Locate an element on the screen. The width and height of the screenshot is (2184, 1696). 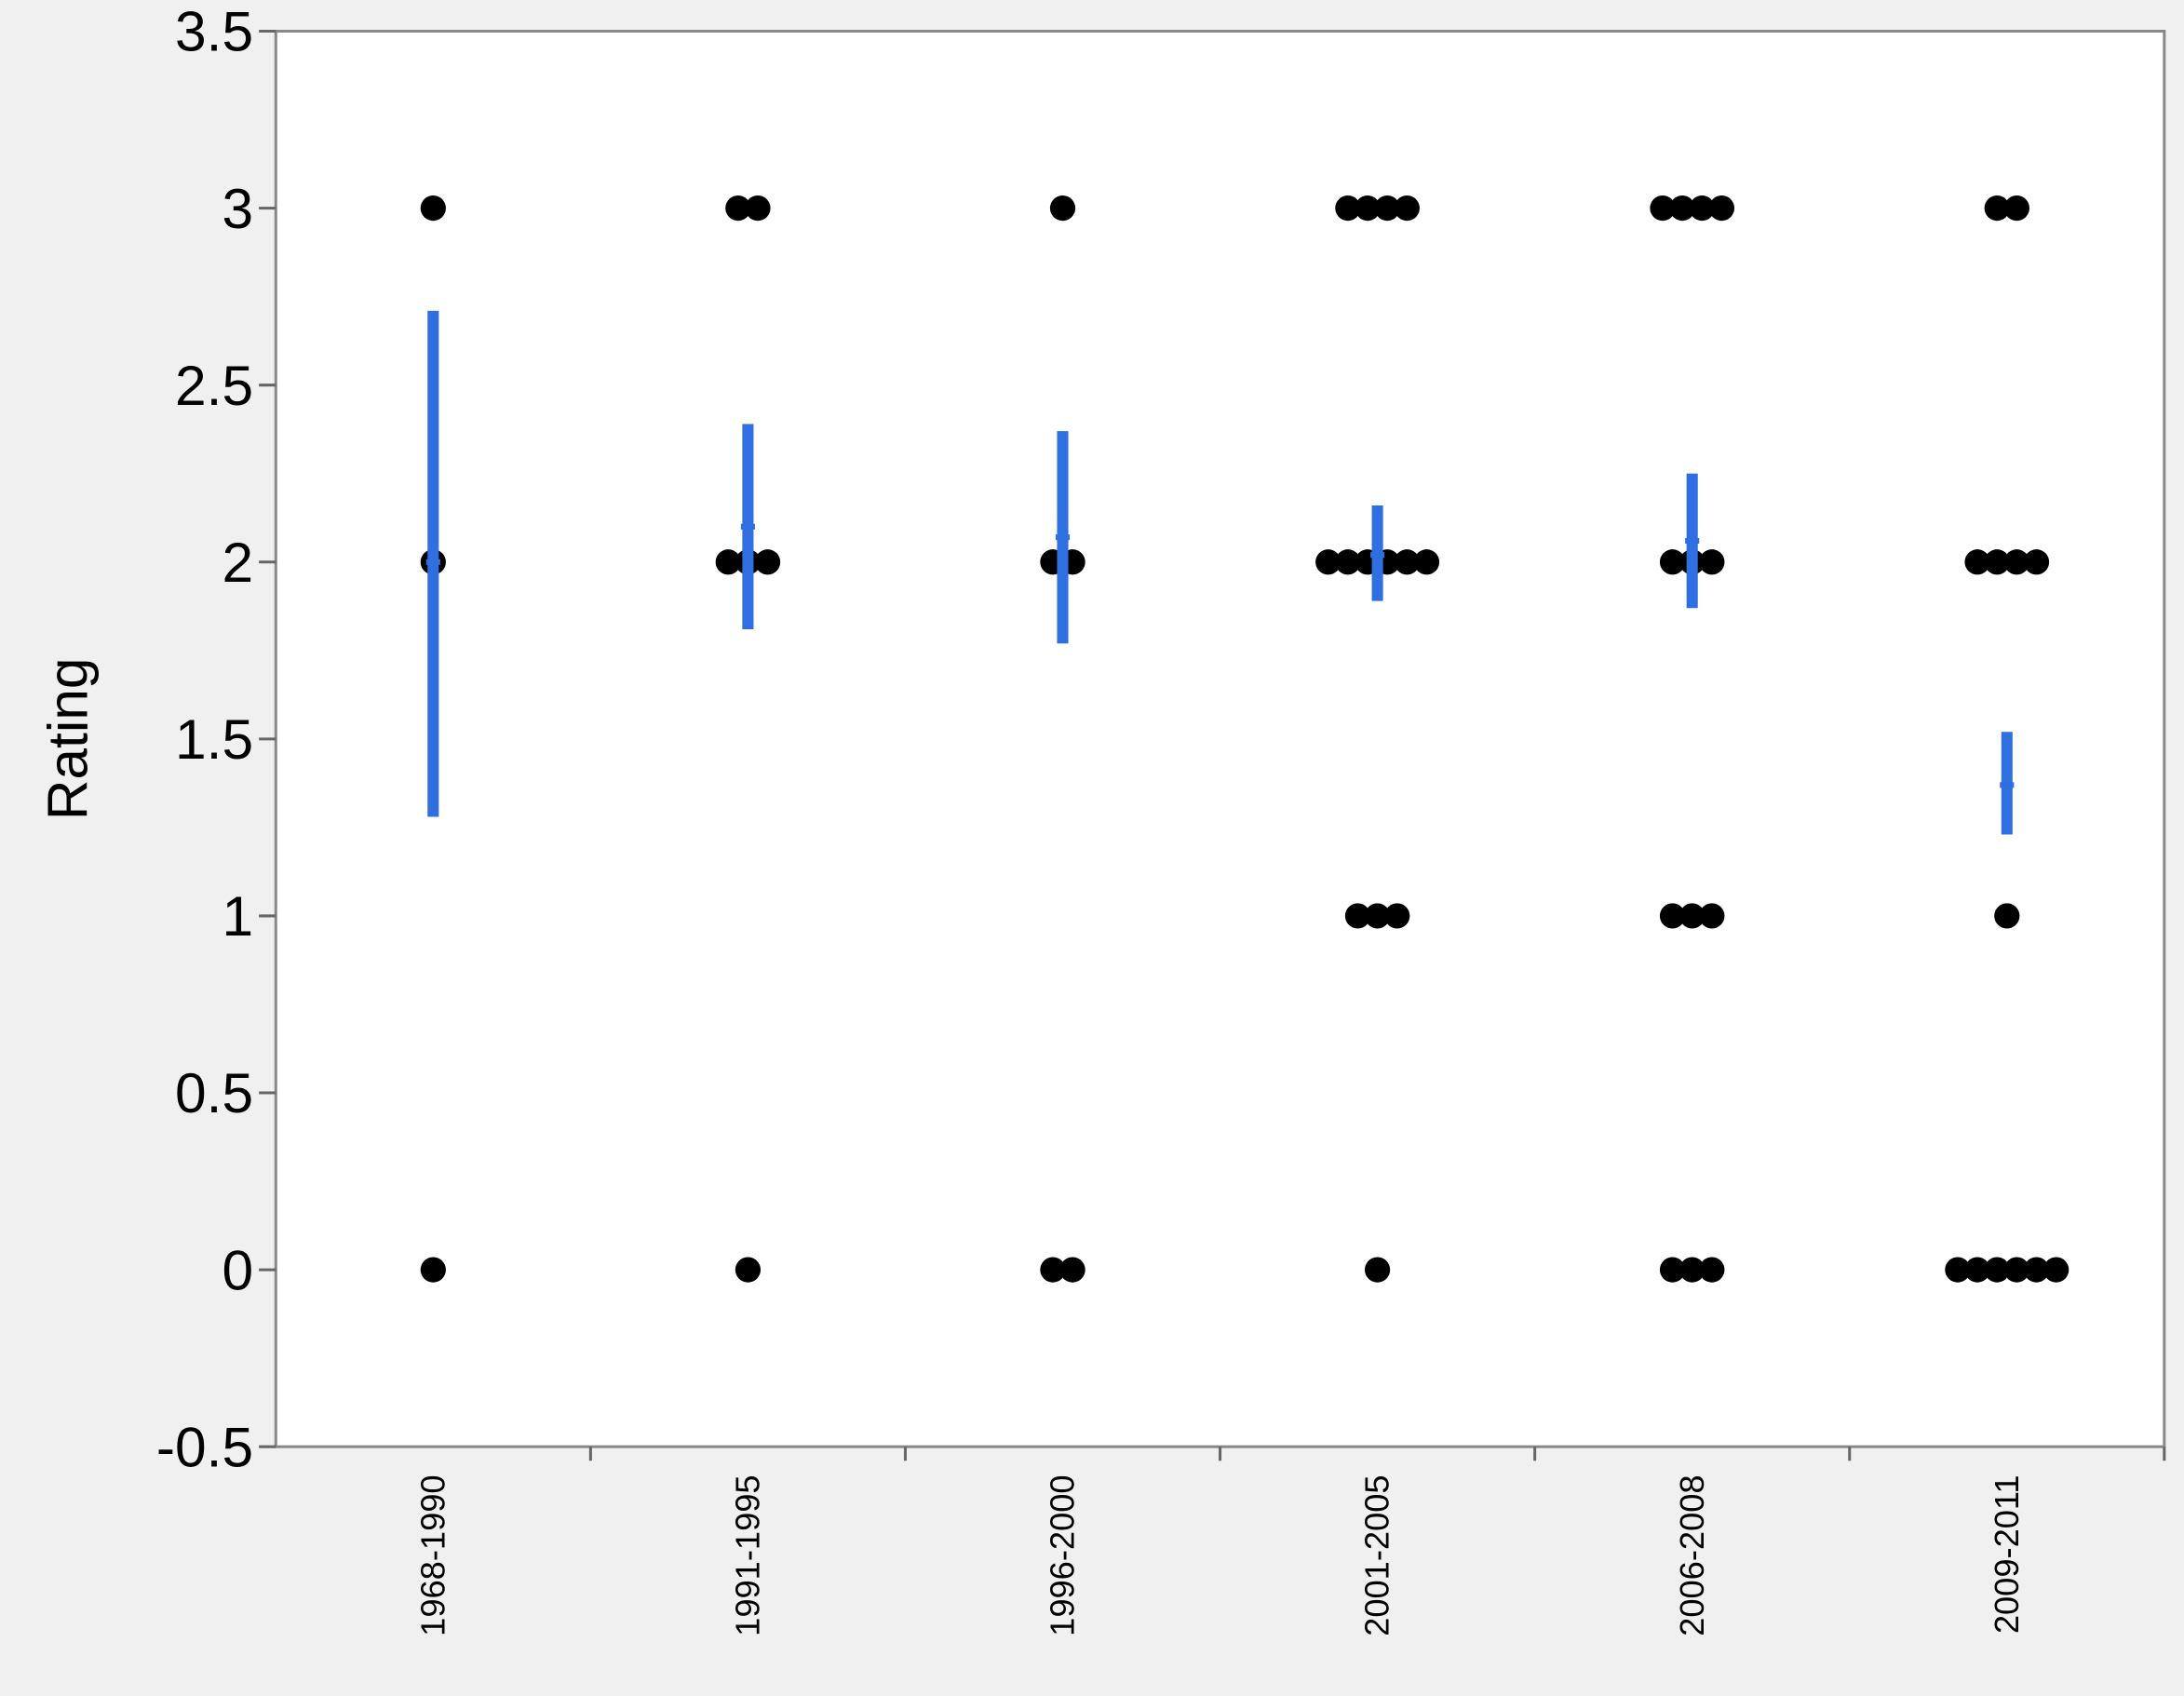
y-tick-label: -0.5 is located at coordinates (204, 1446).